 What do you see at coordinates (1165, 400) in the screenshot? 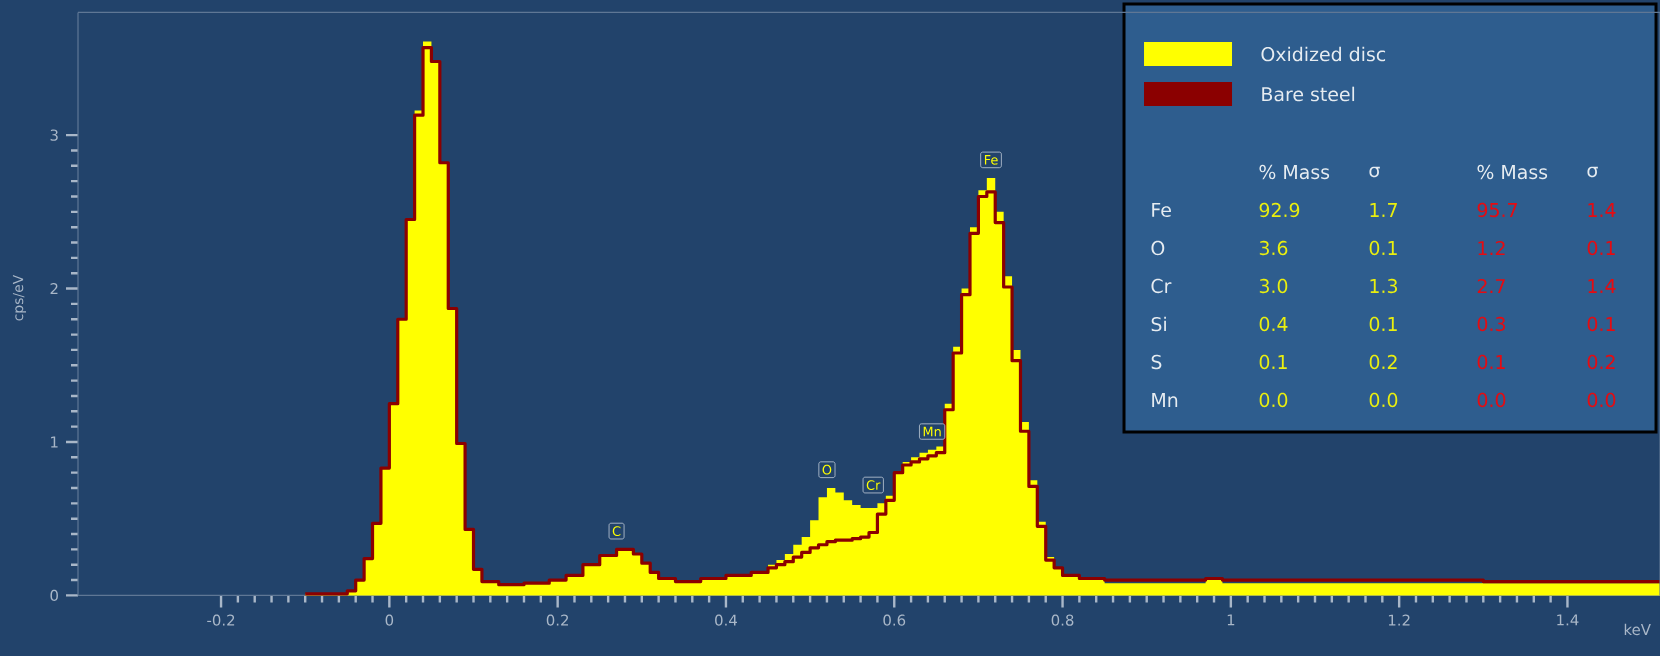
I see `annotation: Mn` at bounding box center [1165, 400].